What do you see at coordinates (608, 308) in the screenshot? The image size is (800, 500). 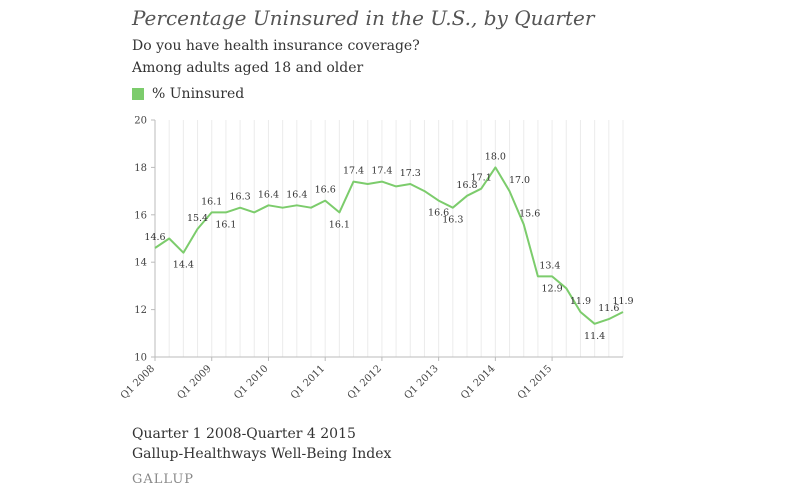 I see `data-label: 11.6` at bounding box center [608, 308].